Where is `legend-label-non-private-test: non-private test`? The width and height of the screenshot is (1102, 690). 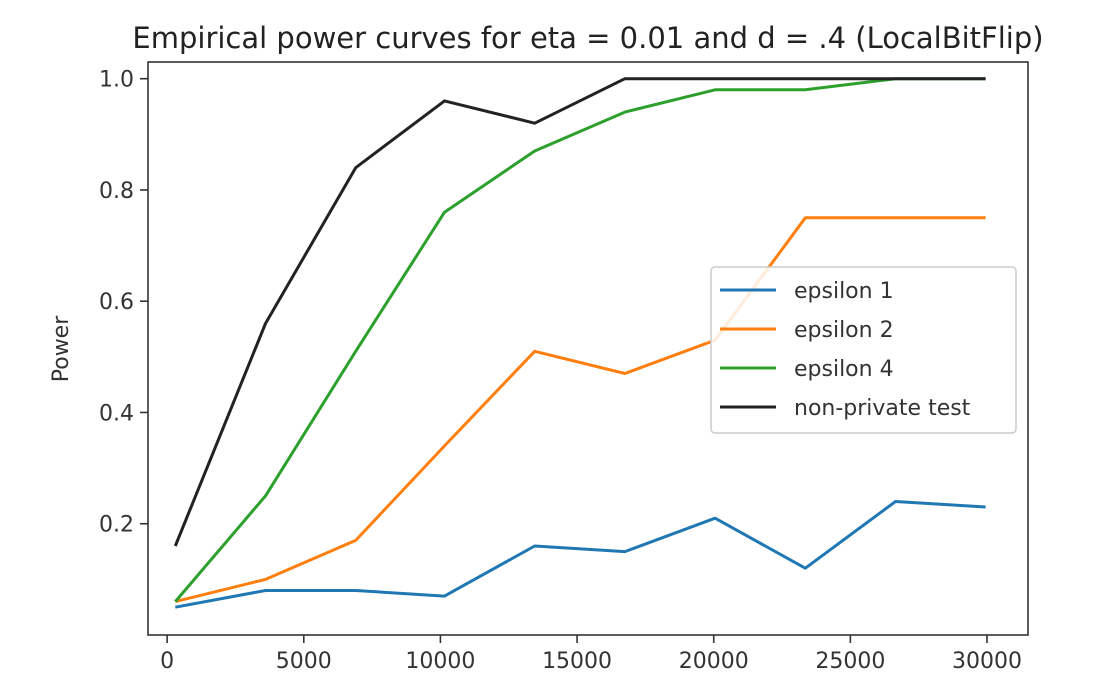 legend-label-non-private-test: non-private test is located at coordinates (882, 408).